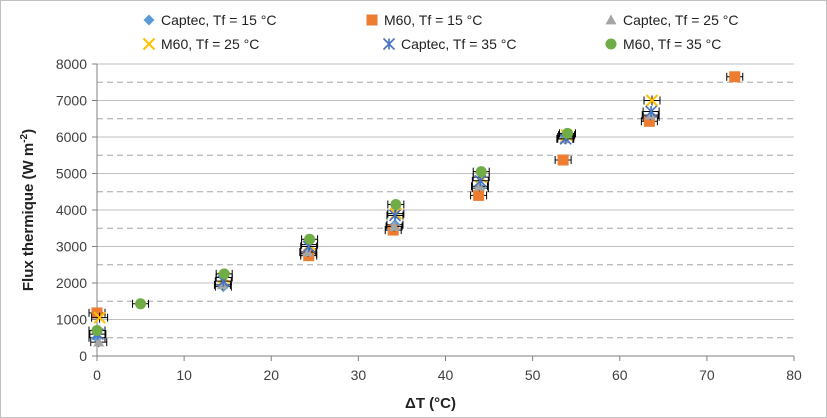  I want to click on y-tick-label: 8000, so click(71, 64).